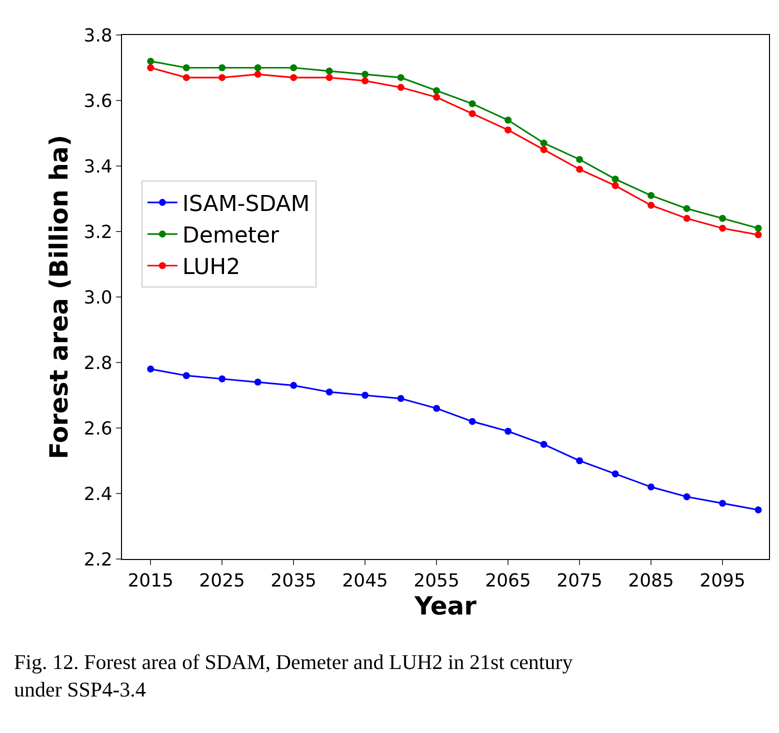 The height and width of the screenshot is (733, 779). What do you see at coordinates (651, 581) in the screenshot?
I see `x-tick-label: 2085` at bounding box center [651, 581].